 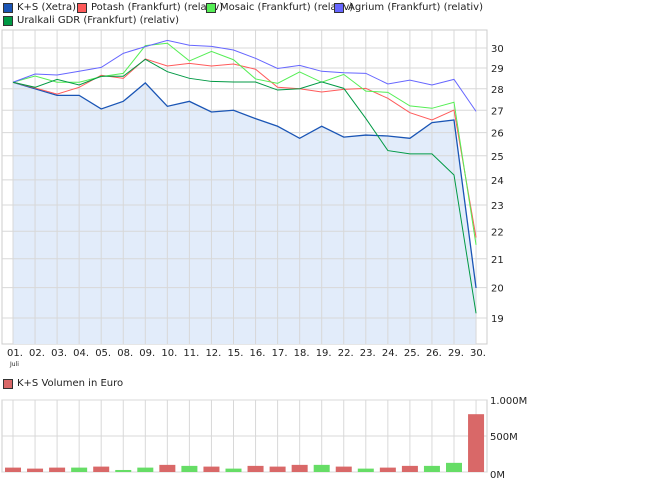 I want to click on legend-label: Uralkali GDR (Frankfurt) (relativ), so click(x=98, y=20).